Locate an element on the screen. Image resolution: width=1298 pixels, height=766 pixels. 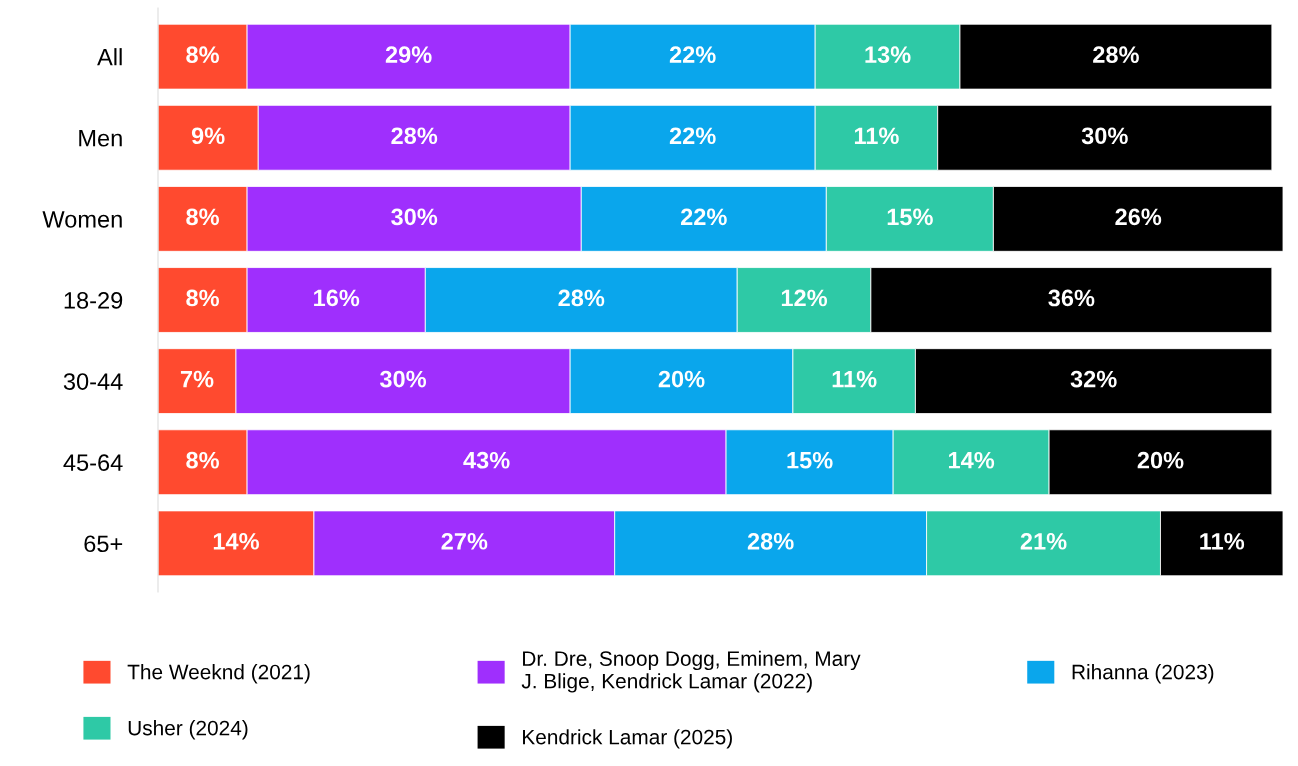
data-label: 9% is located at coordinates (208, 136).